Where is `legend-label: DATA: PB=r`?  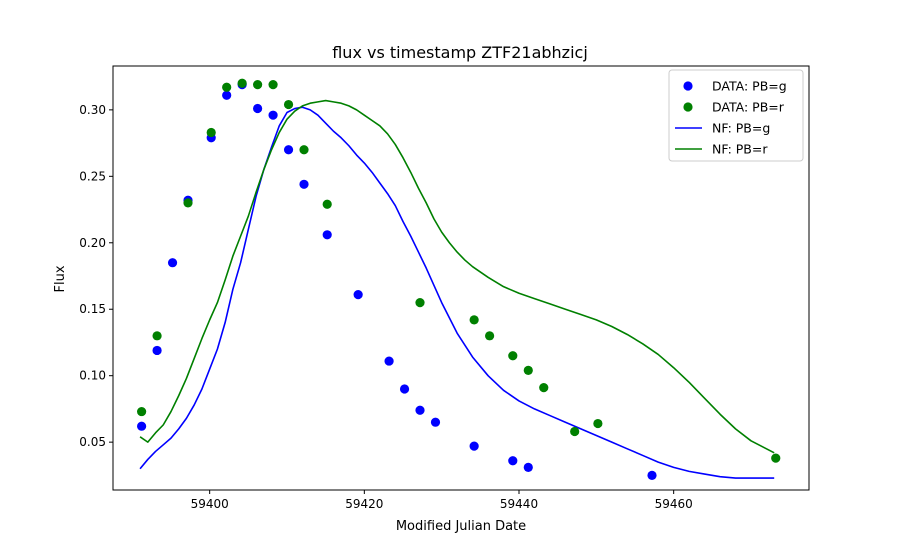 legend-label: DATA: PB=r is located at coordinates (748, 107).